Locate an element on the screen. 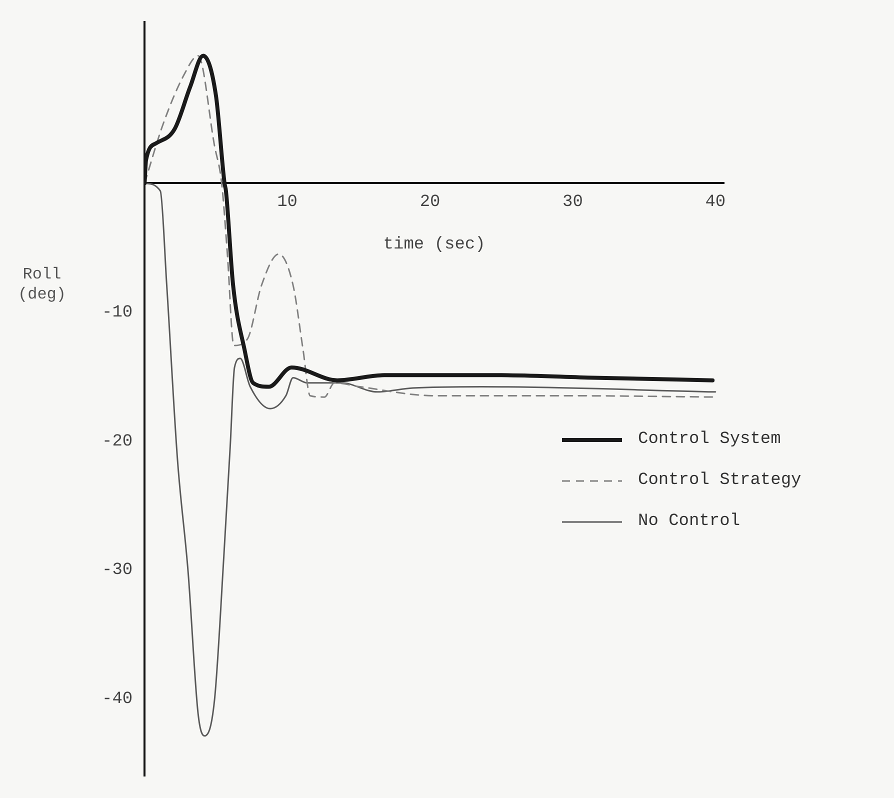  x-axis-title: time (sec) is located at coordinates (434, 244).